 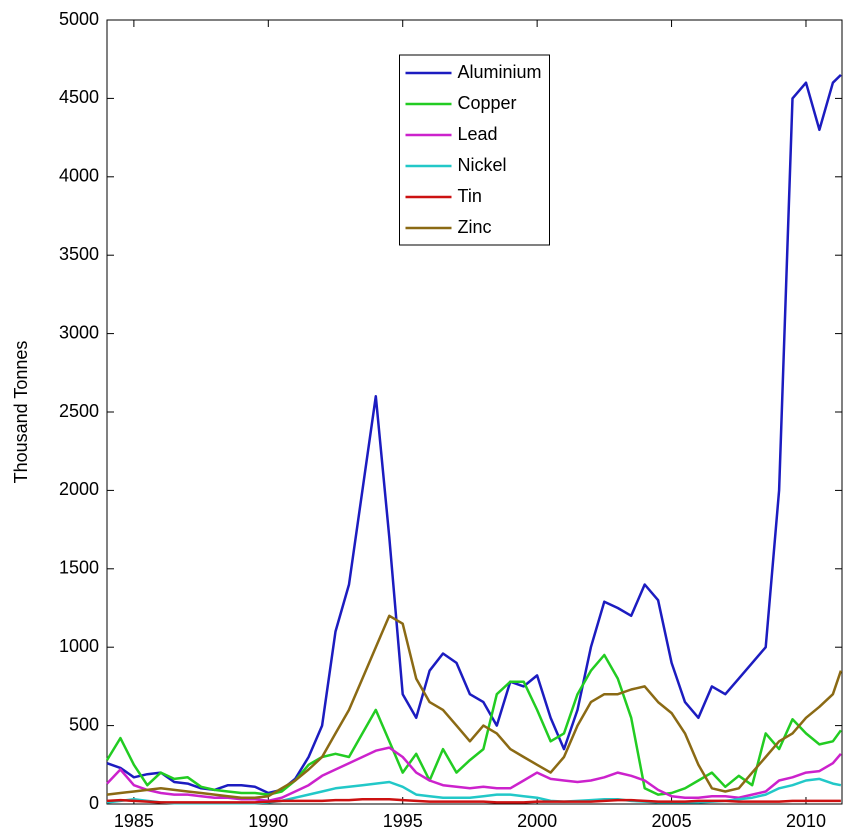 I want to click on legend: Aluminium Copper Lead Nickel Tin Zinc, so click(x=474, y=150).